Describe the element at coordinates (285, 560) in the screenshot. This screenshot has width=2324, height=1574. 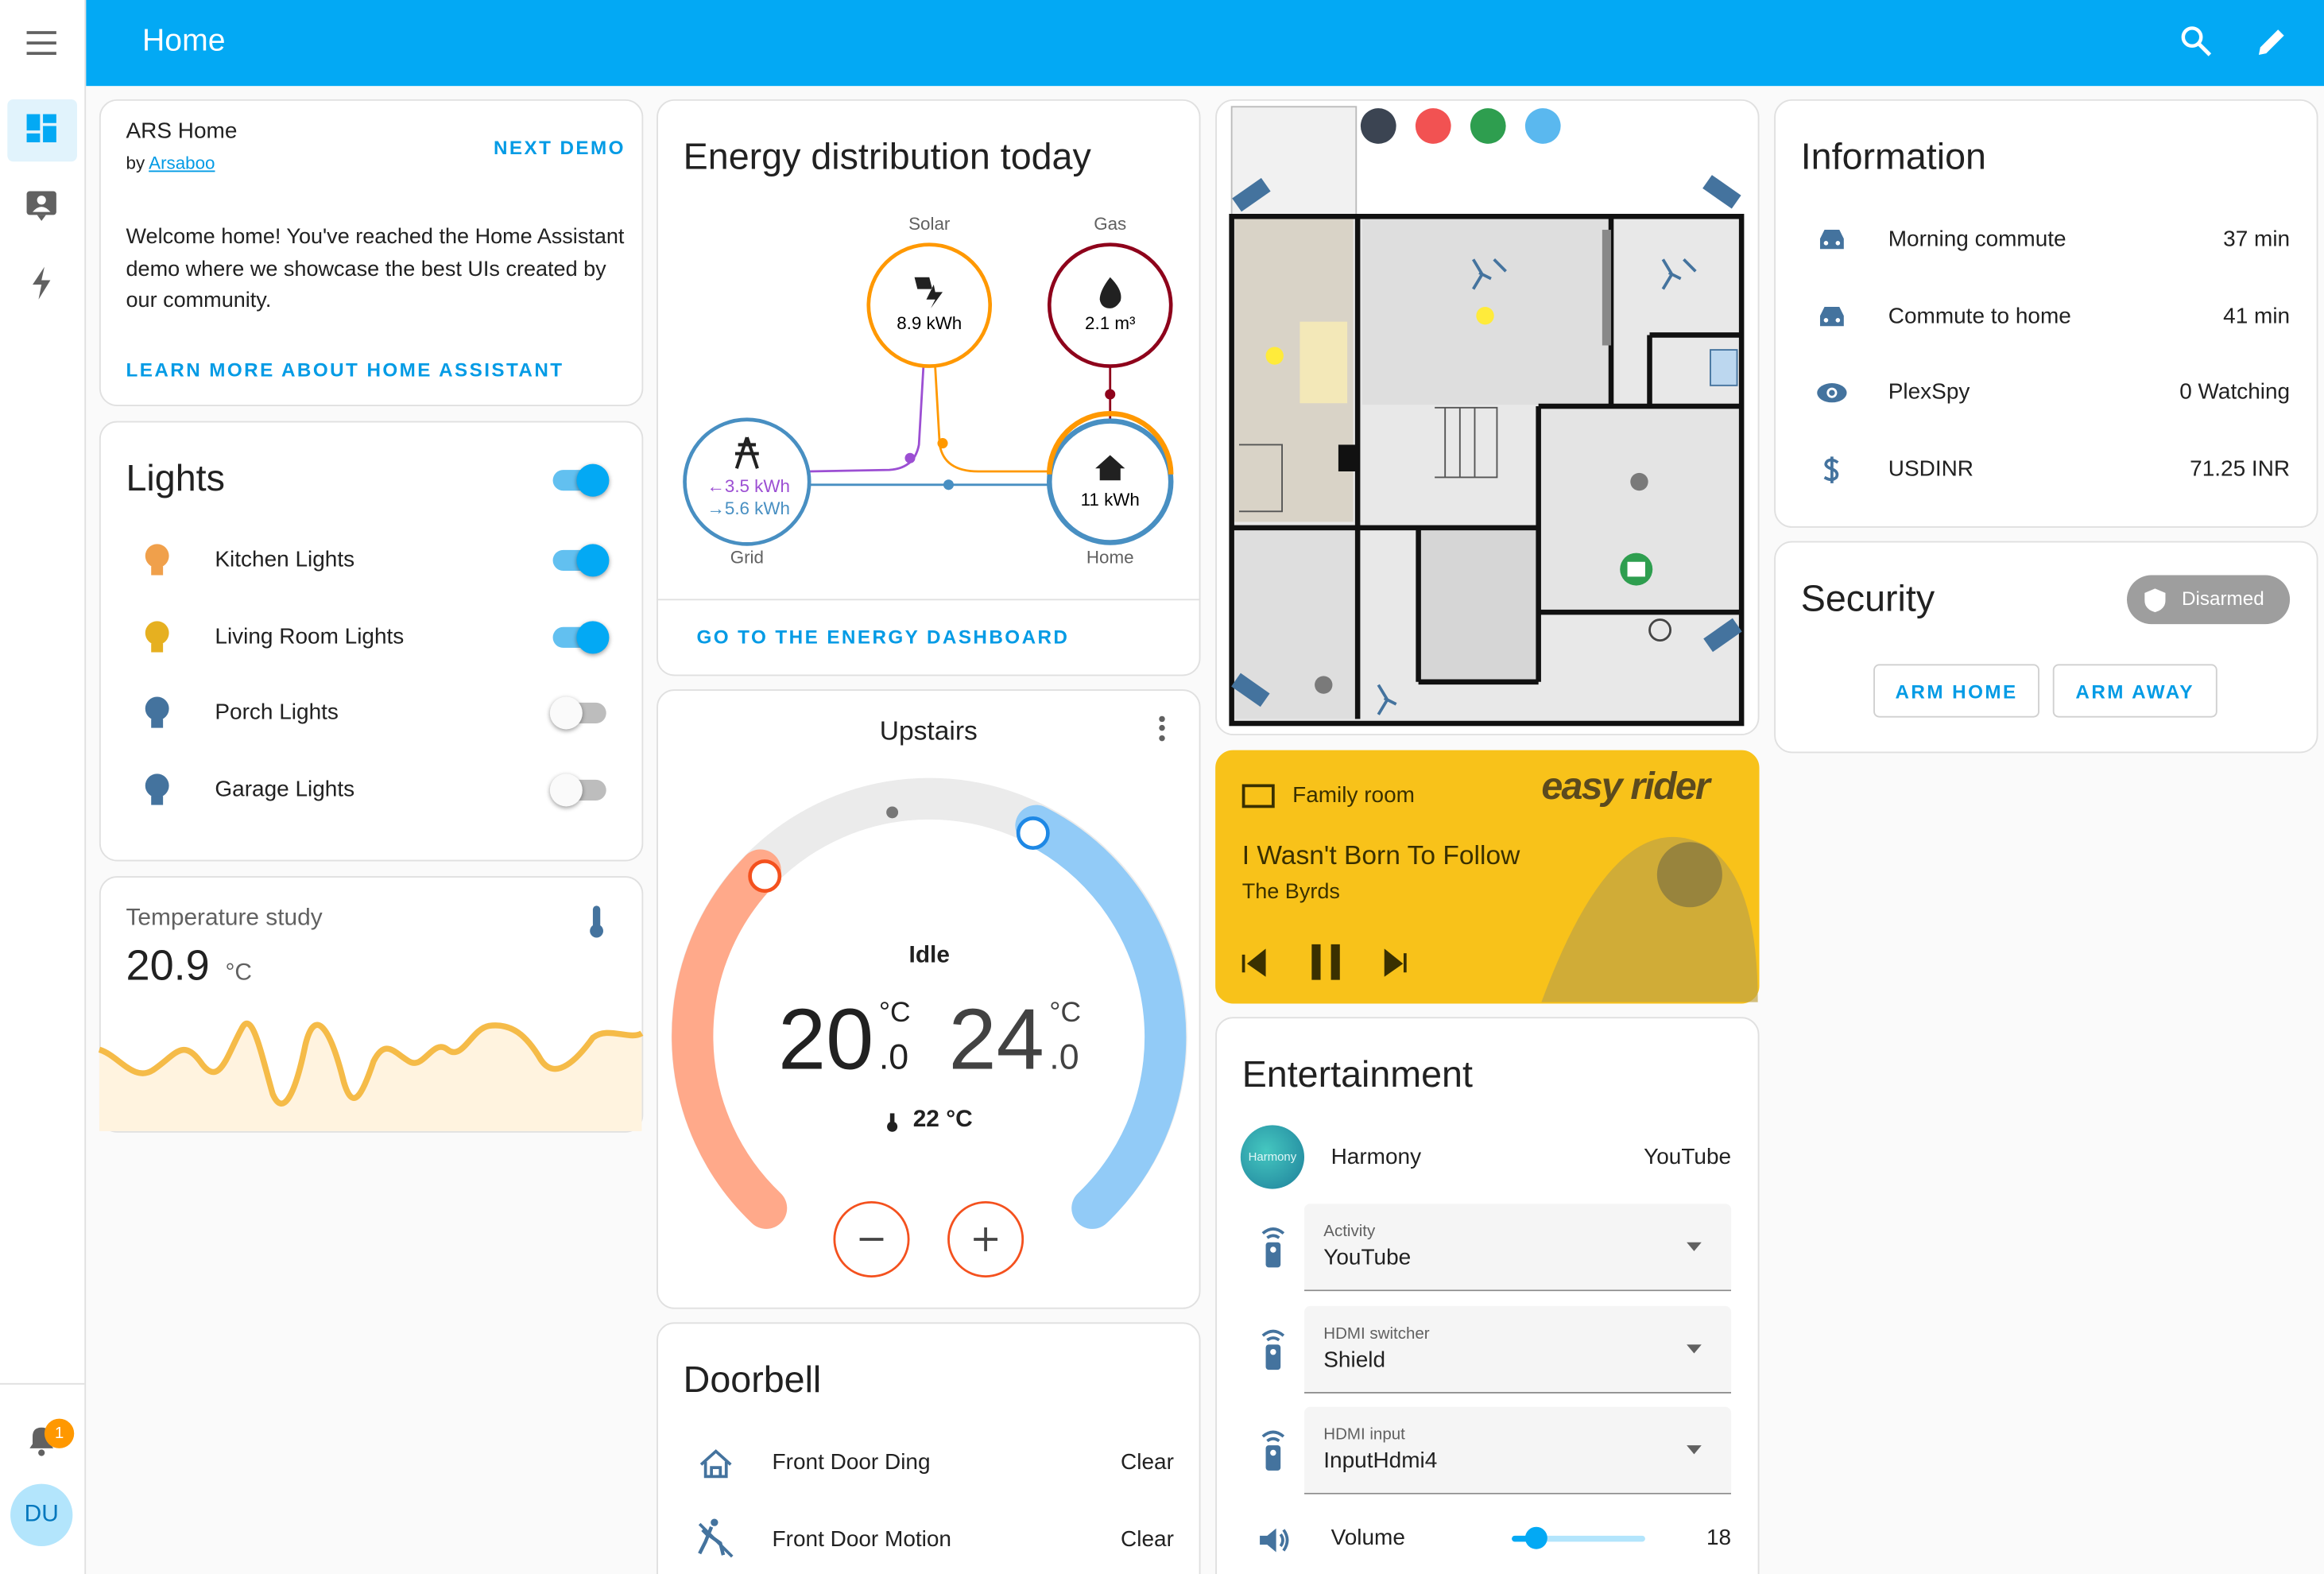
I see `light-name: Kitchen Lights` at that location.